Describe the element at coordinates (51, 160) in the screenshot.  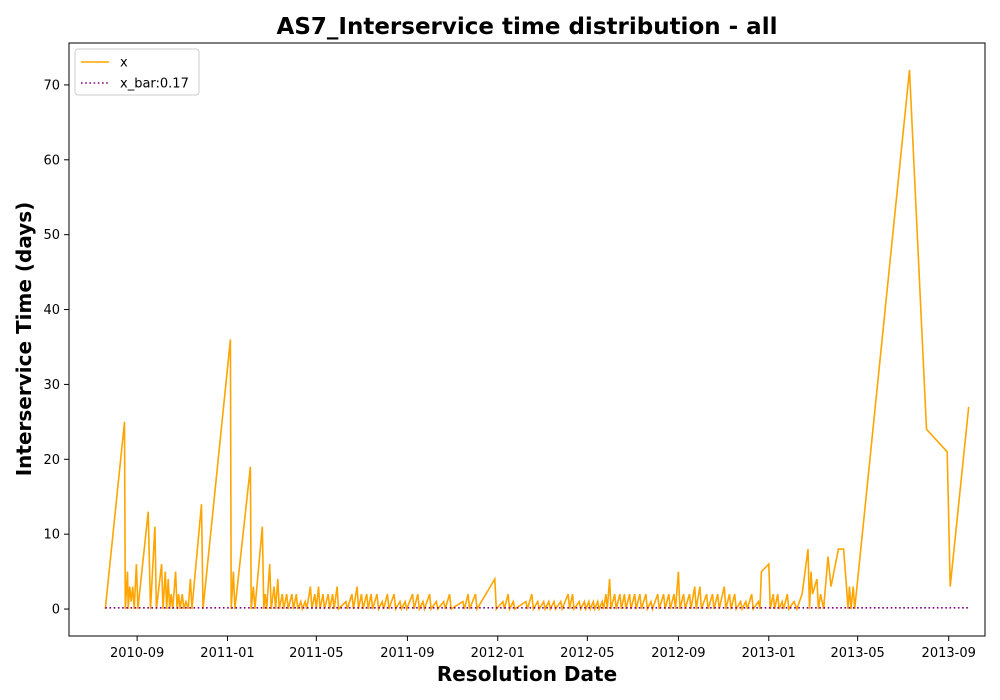
I see `y-tick-label: 60` at that location.